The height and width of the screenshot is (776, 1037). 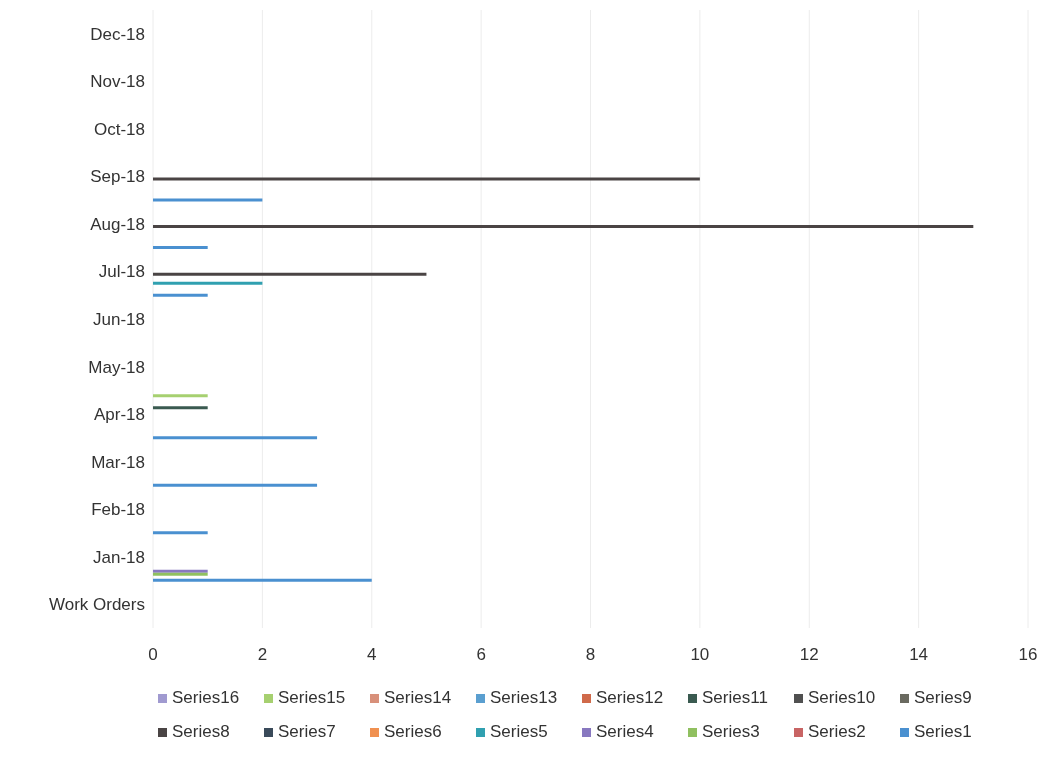 I want to click on y-tick-label: Work Orders, so click(x=96, y=605).